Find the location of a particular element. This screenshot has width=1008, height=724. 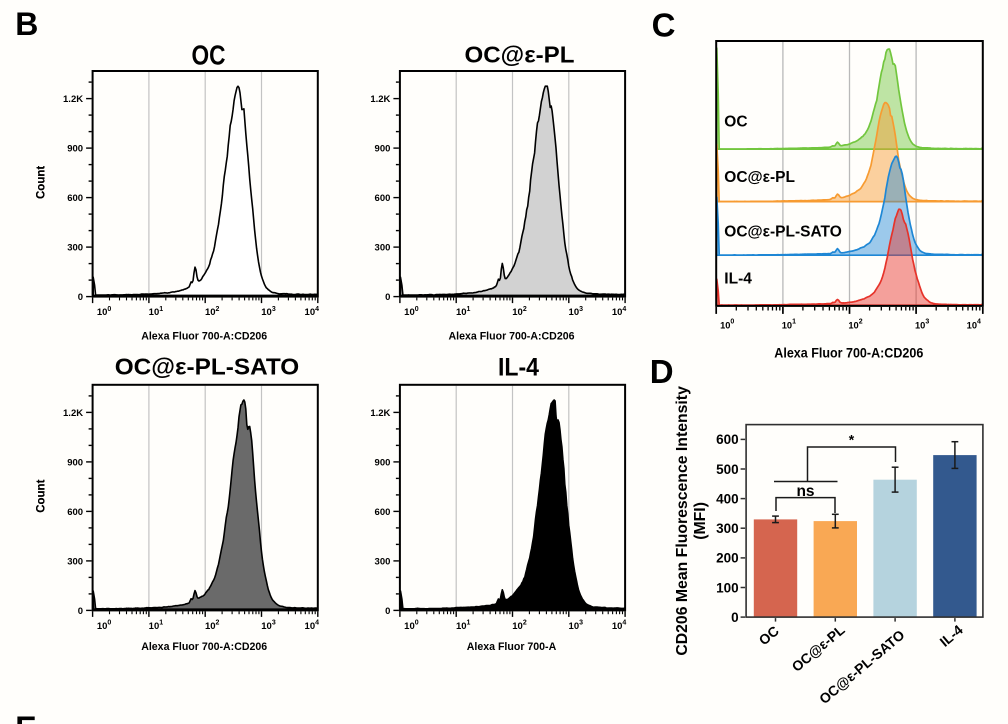

svg-text: E is located at coordinates (25, 717).